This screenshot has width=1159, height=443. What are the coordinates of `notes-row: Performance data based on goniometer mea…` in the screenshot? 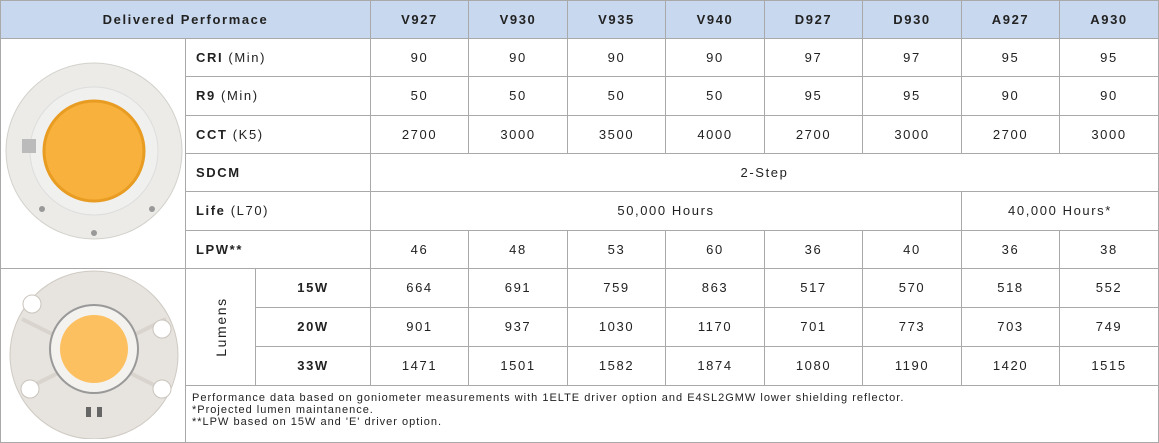 It's located at (580, 413).